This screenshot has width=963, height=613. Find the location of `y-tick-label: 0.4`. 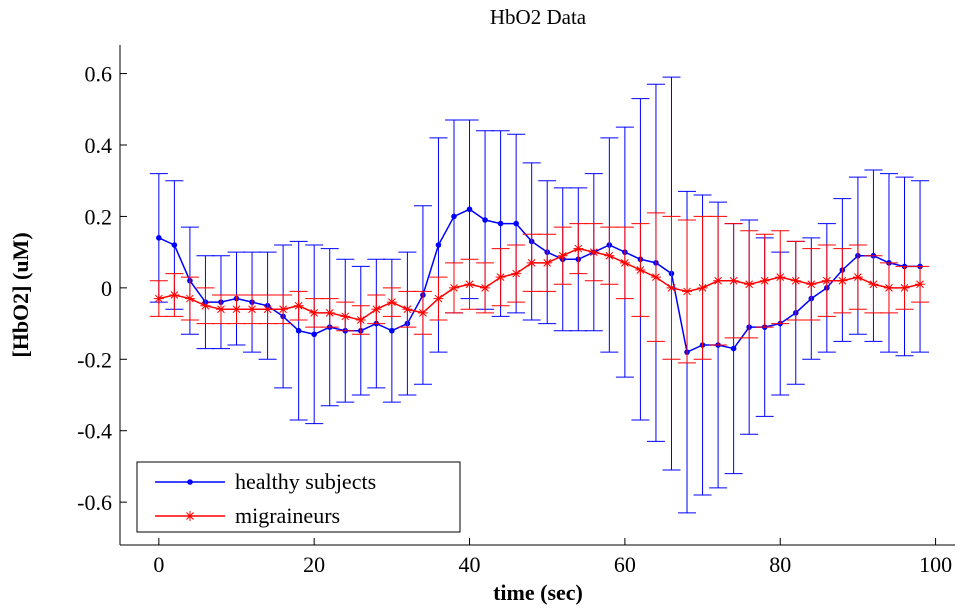

y-tick-label: 0.4 is located at coordinates (99, 145).